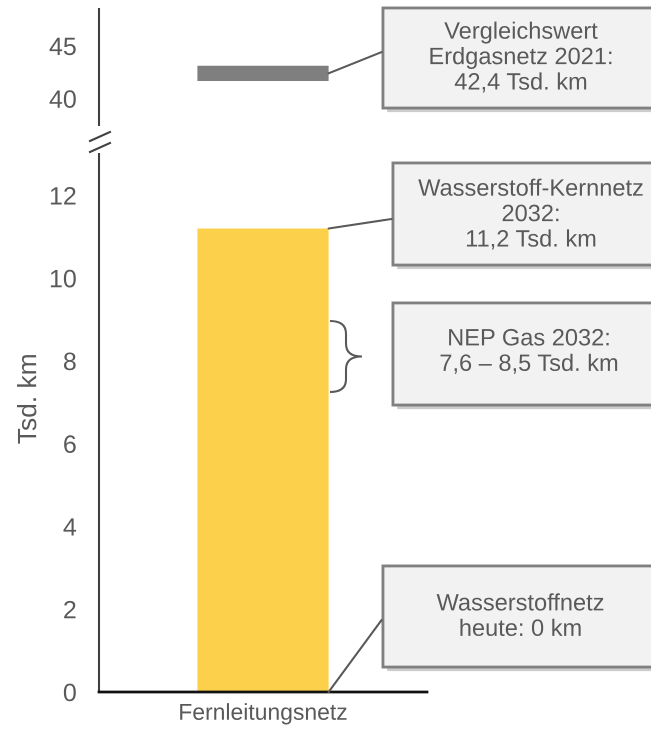 The width and height of the screenshot is (651, 732). What do you see at coordinates (520, 614) in the screenshot?
I see `text: Wasserstoffnetz heute: 0 km` at bounding box center [520, 614].